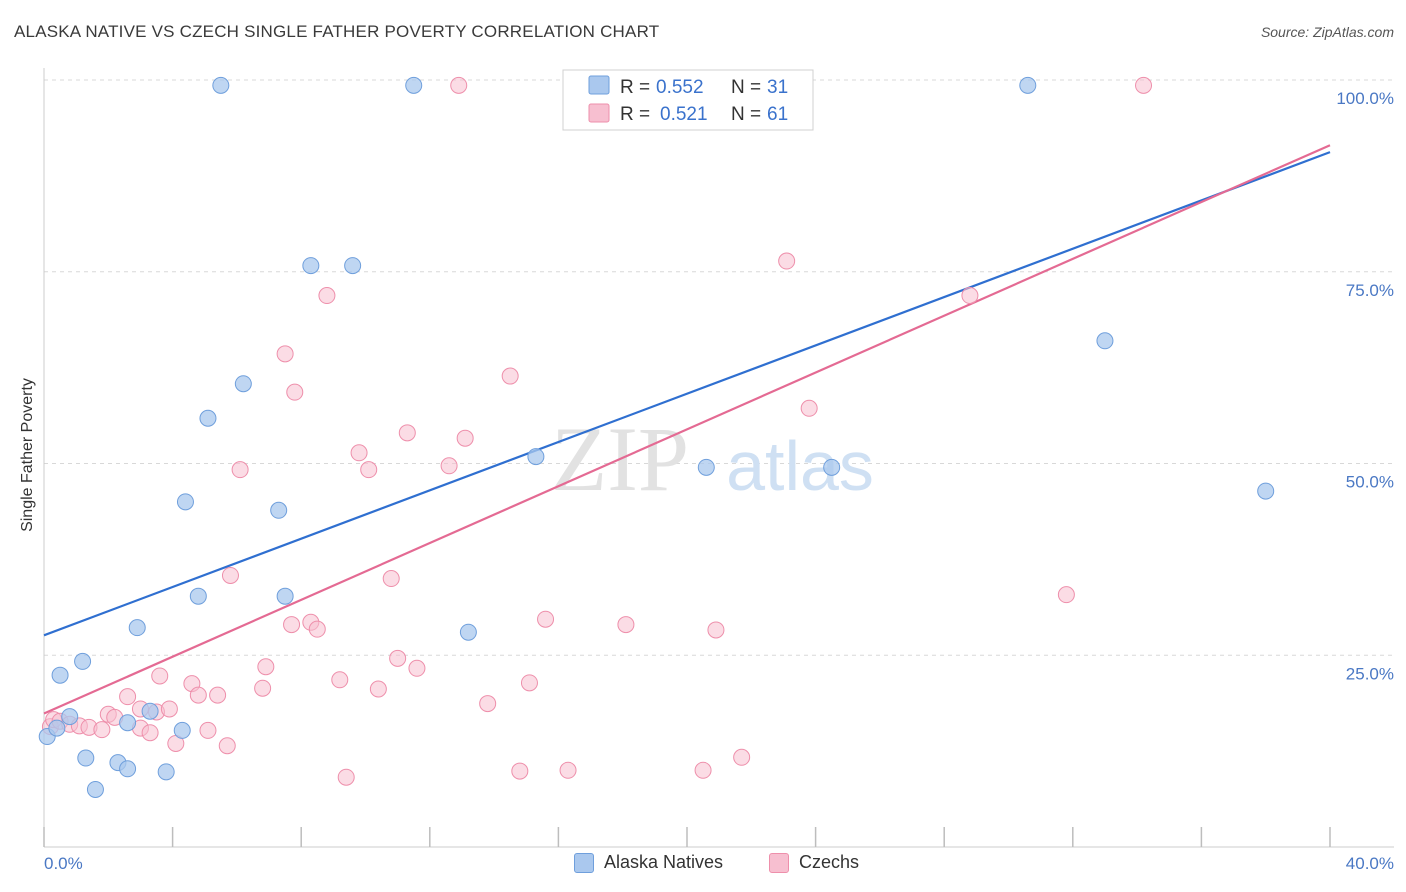 The image size is (1406, 892). I want to click on stats-r-label-pink: R =, so click(635, 114).